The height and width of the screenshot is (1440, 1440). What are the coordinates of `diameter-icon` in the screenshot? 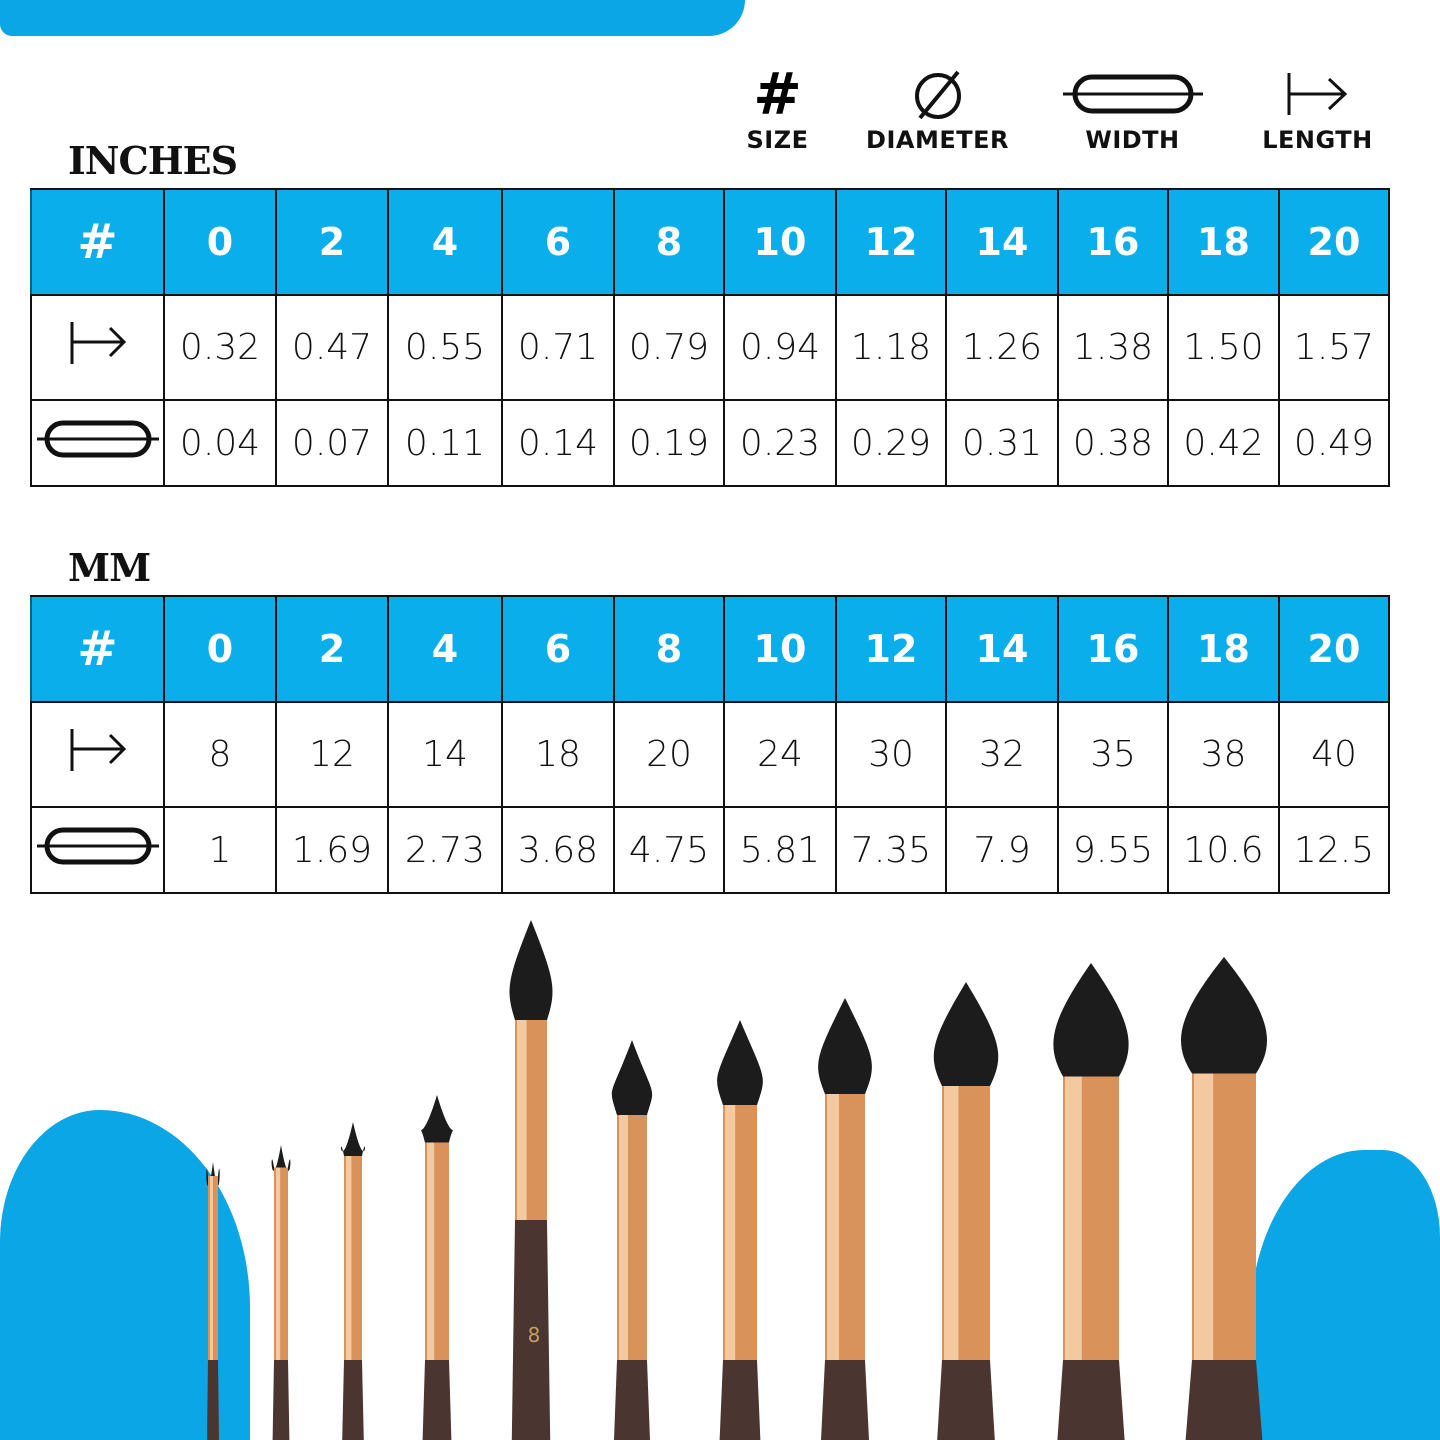 It's located at (937, 95).